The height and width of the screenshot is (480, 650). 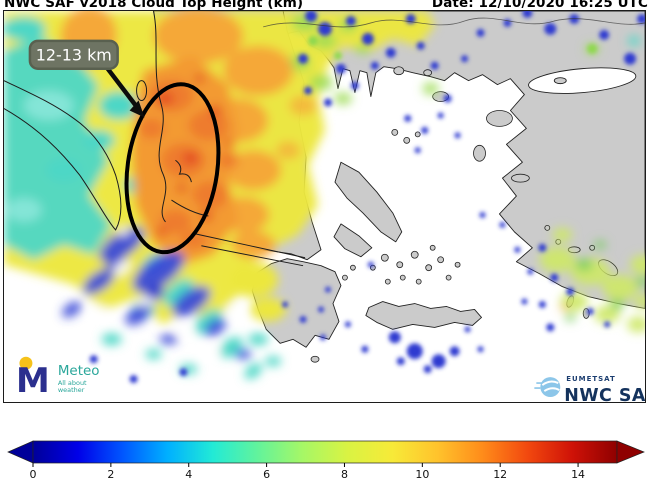 I want to click on meteo-sun-icon, so click(x=26, y=363).